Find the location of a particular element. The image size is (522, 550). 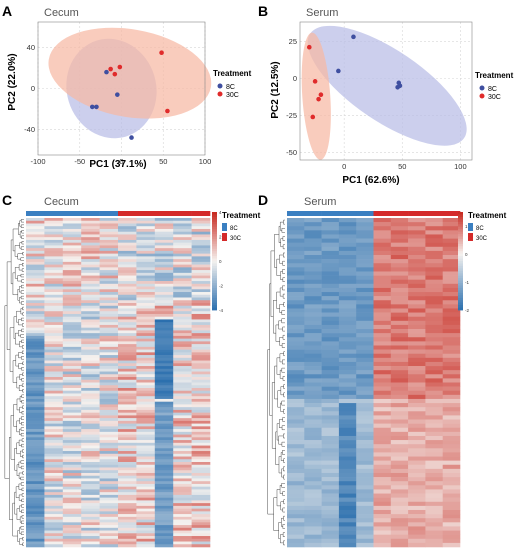

panel-c-title: Cecum is located at coordinates (61, 202).